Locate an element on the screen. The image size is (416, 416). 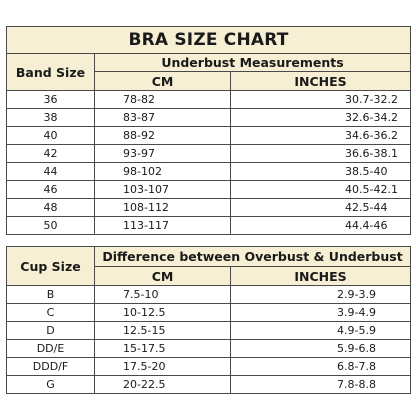
table-row: D 12.5-15 4.9-5.9 is located at coordinates (209, 330).